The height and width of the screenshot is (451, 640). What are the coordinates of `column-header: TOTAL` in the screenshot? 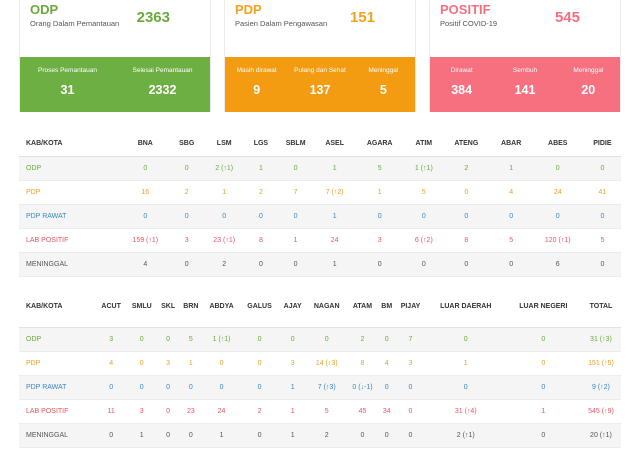 It's located at (600, 307).